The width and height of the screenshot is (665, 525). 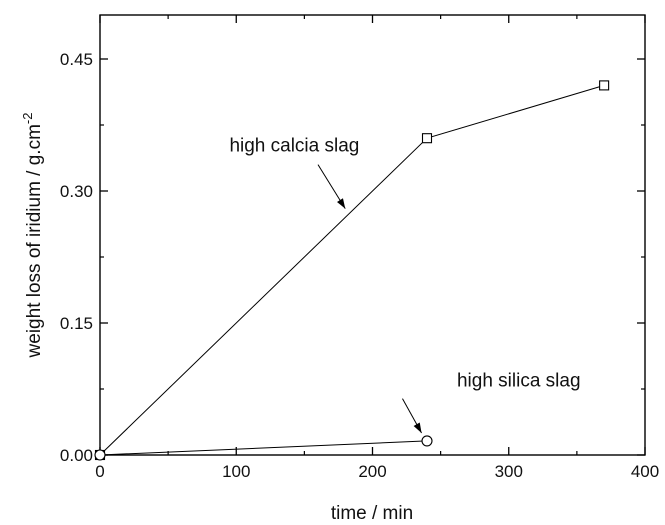 I want to click on annotation-label: high calcia slag, so click(x=294, y=145).